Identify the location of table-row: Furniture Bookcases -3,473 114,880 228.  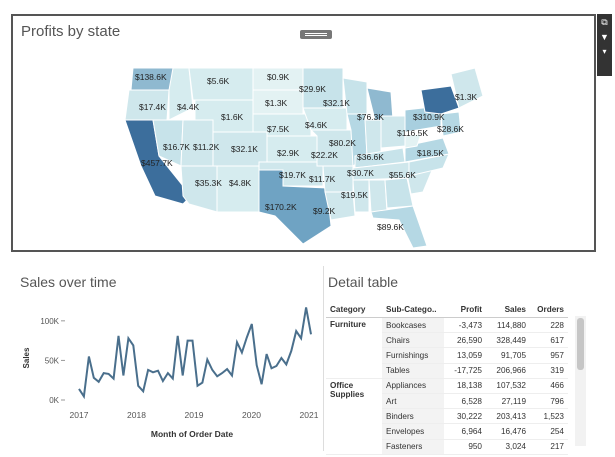
(447, 348).